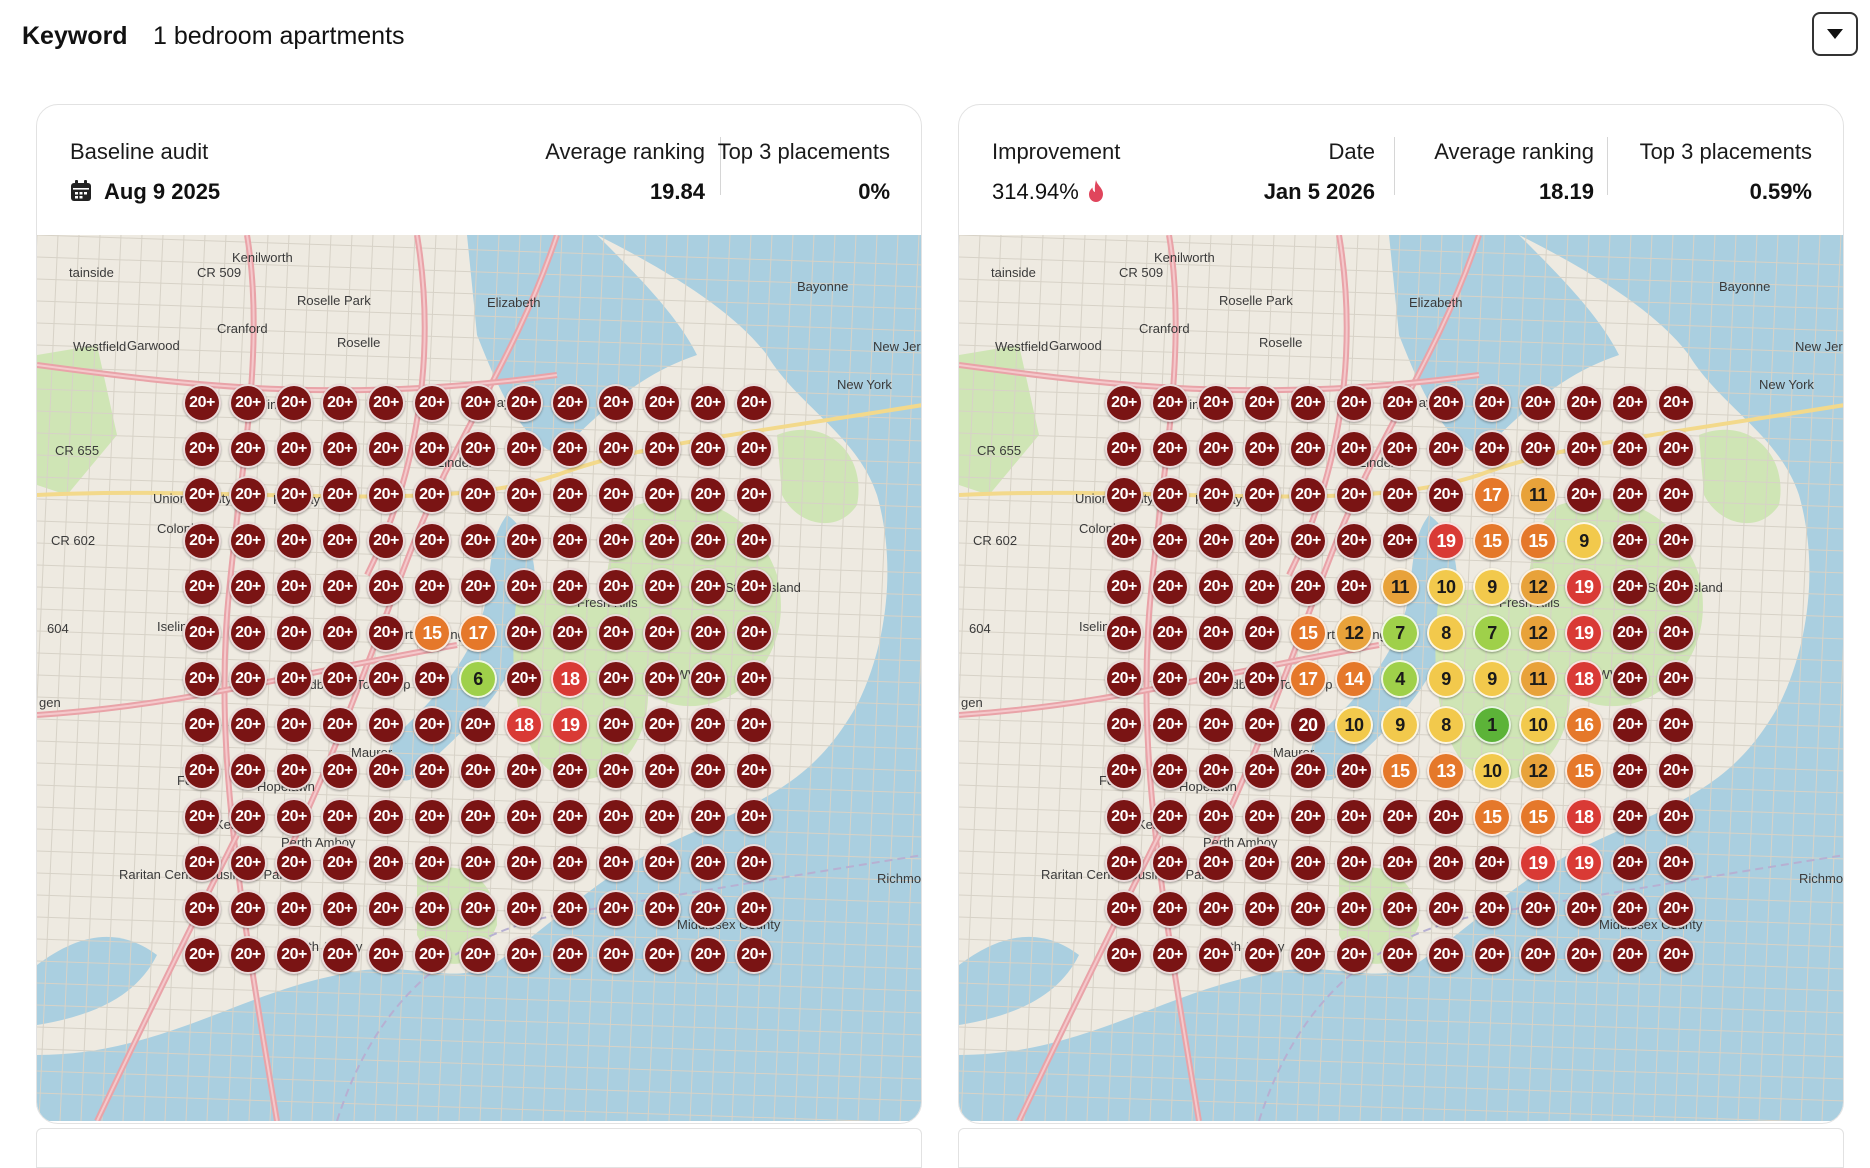 The height and width of the screenshot is (1168, 1870). I want to click on rank-pin: 17, so click(1308, 679).